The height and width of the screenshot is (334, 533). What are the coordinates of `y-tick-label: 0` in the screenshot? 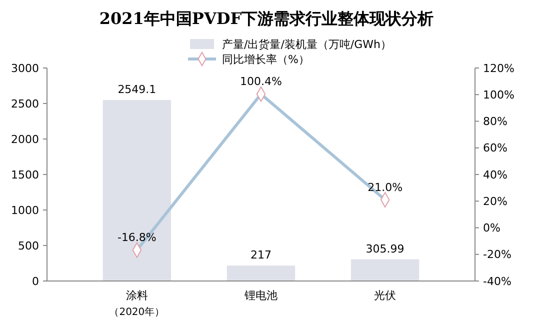 It's located at (35, 281).